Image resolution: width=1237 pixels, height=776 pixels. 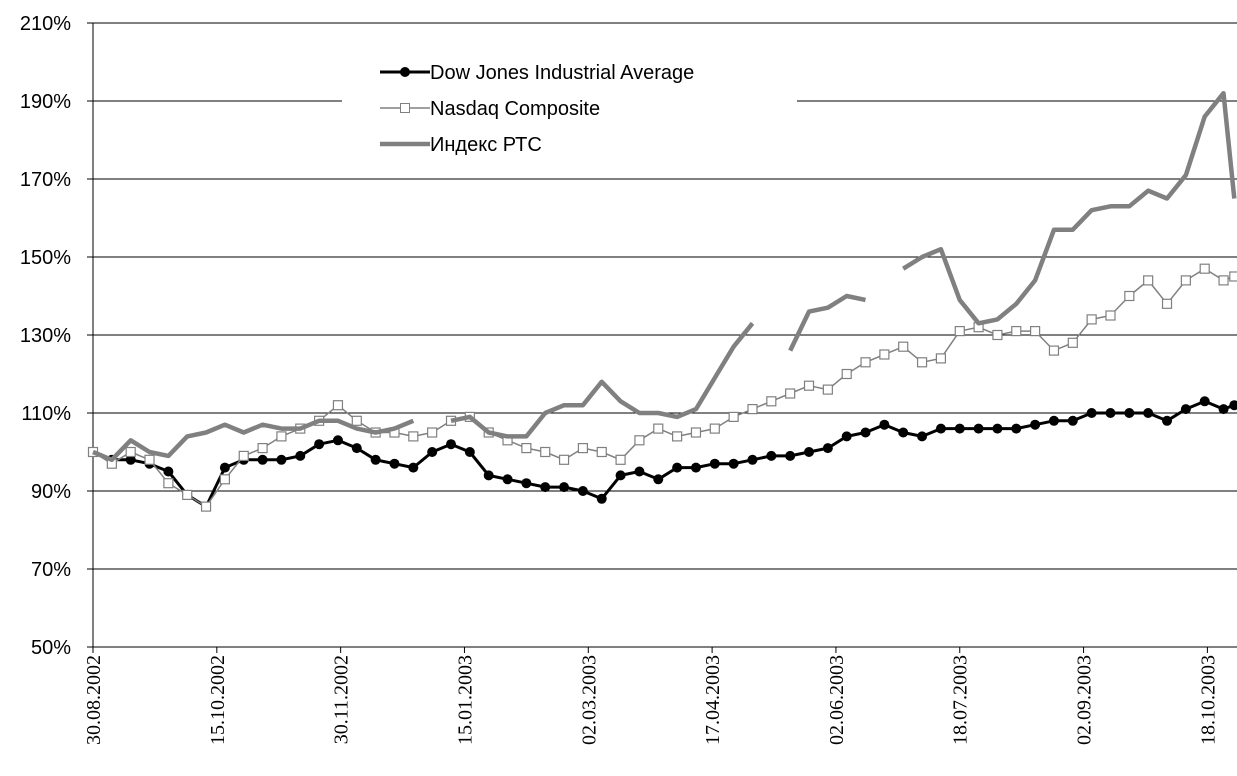 I want to click on y-tick-label: 150%, so click(x=45, y=258).